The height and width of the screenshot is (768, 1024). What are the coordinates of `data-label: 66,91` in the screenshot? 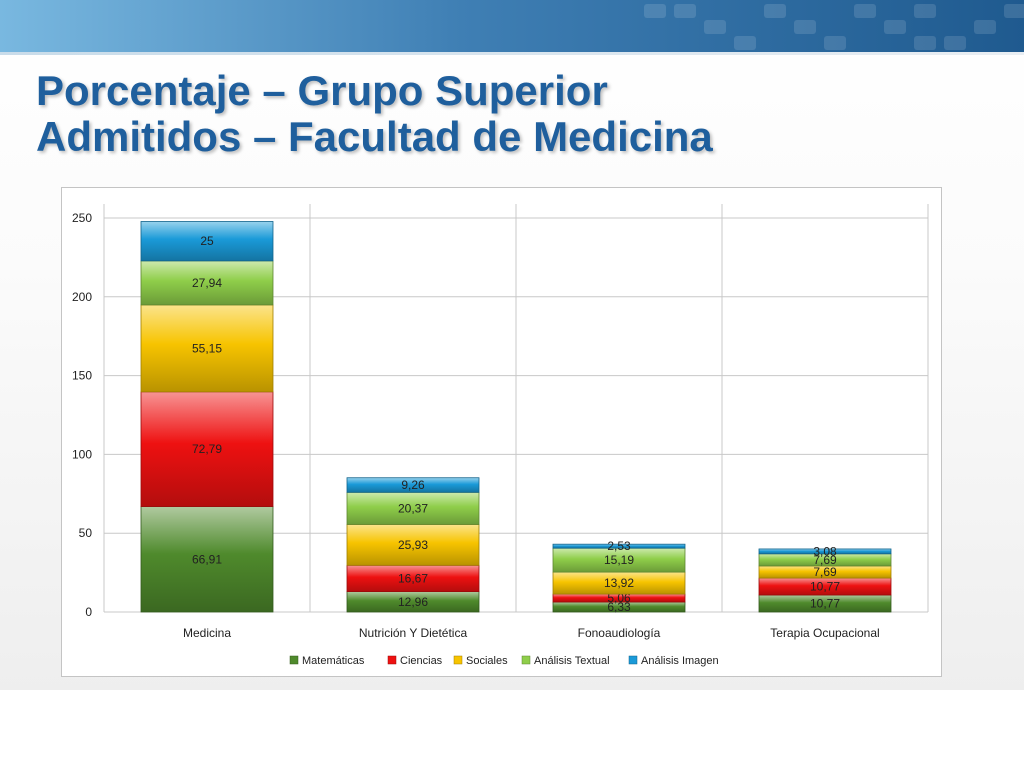 It's located at (207, 559).